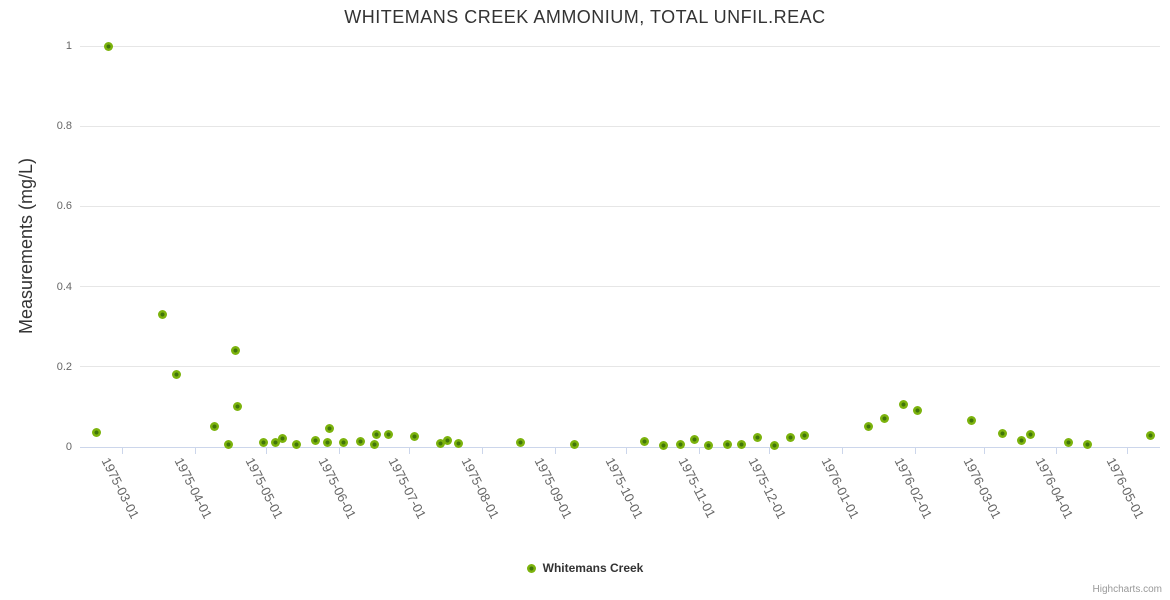 The height and width of the screenshot is (600, 1170). Describe the element at coordinates (64, 286) in the screenshot. I see `y-axis-tick-label: 0.4` at that location.